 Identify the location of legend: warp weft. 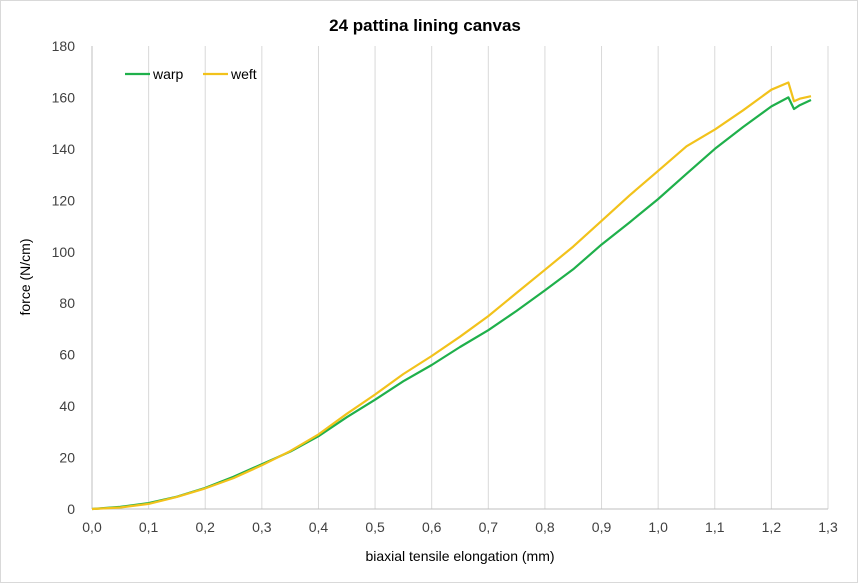
(191, 74).